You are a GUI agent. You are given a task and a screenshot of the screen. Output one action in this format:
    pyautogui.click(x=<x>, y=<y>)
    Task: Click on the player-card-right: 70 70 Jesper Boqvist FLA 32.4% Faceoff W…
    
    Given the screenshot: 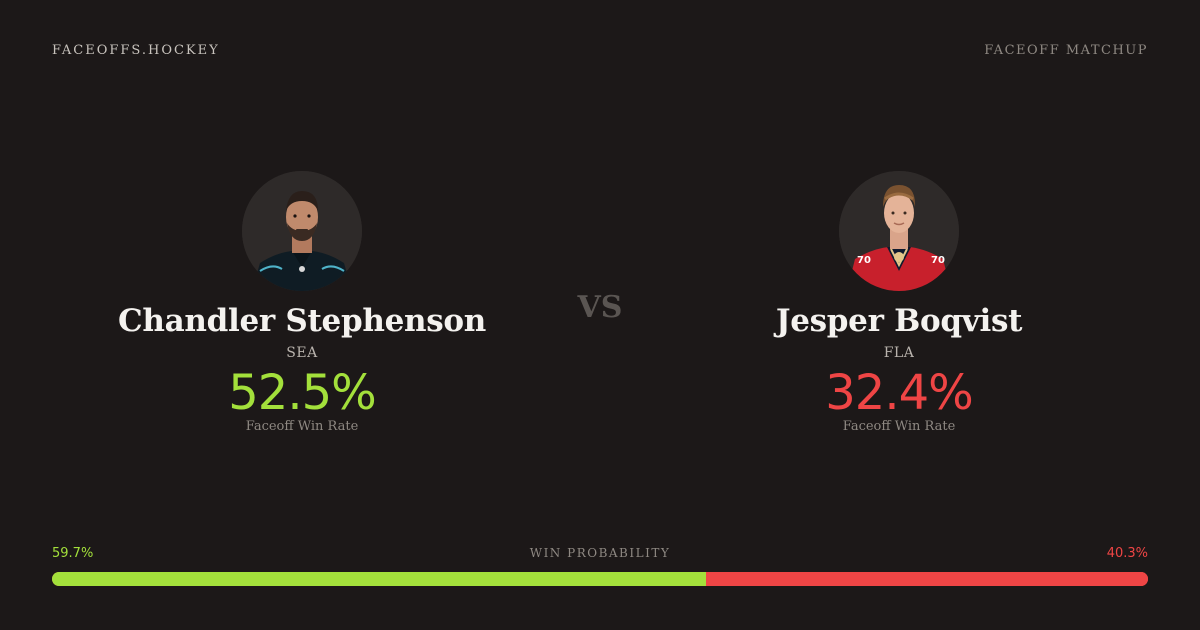 What is the action you would take?
    pyautogui.click(x=899, y=302)
    